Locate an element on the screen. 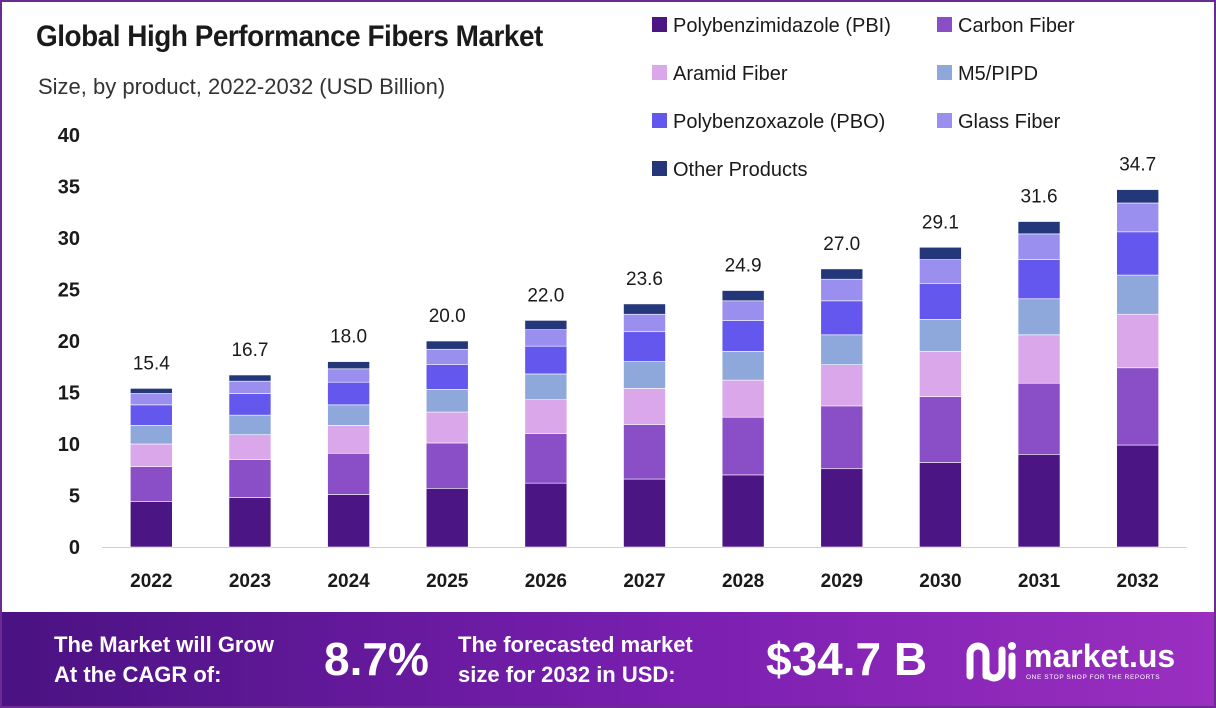 Image resolution: width=1216 pixels, height=708 pixels. total-label: 15.4 is located at coordinates (151, 363).